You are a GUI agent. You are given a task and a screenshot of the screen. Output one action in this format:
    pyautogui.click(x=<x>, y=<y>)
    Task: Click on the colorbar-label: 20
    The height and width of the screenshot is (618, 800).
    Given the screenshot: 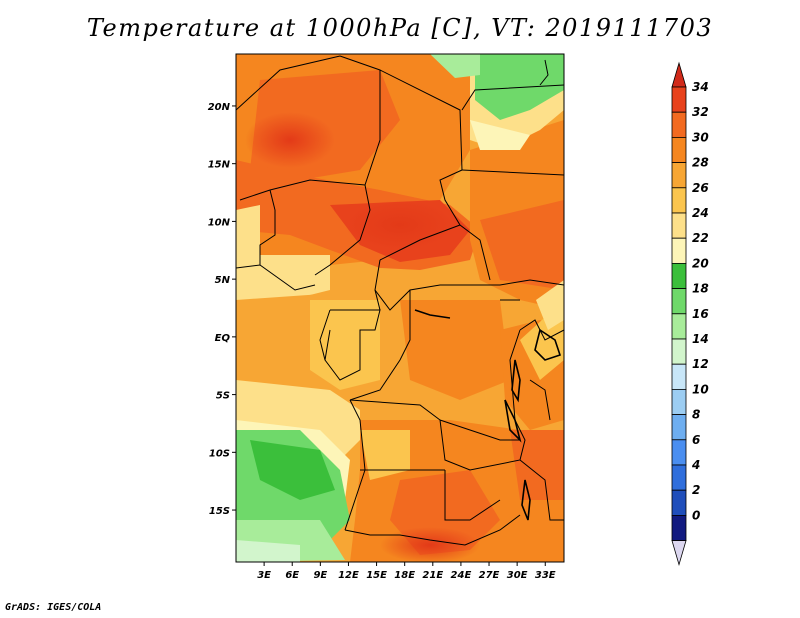 What is the action you would take?
    pyautogui.click(x=700, y=263)
    